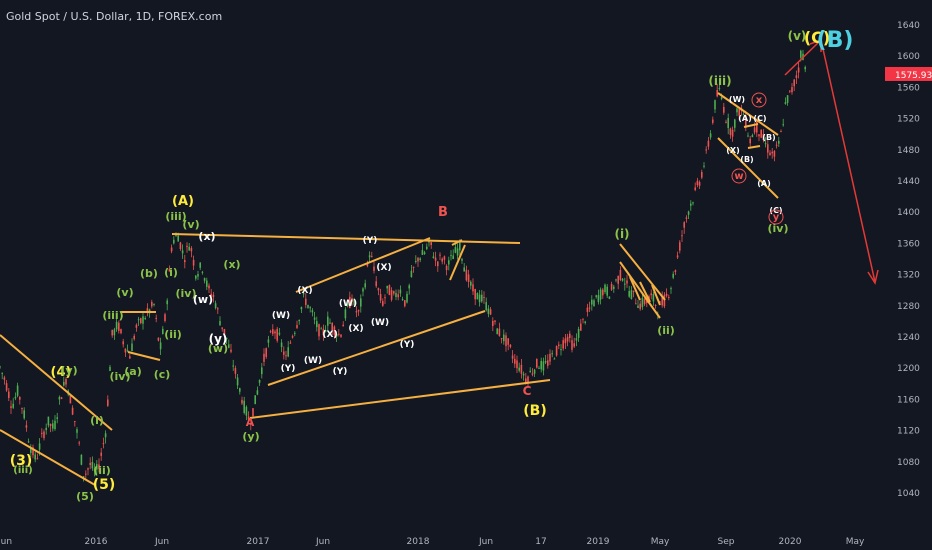 This screenshot has height=550, width=932. I want to click on wave-label: (ii), so click(102, 470).